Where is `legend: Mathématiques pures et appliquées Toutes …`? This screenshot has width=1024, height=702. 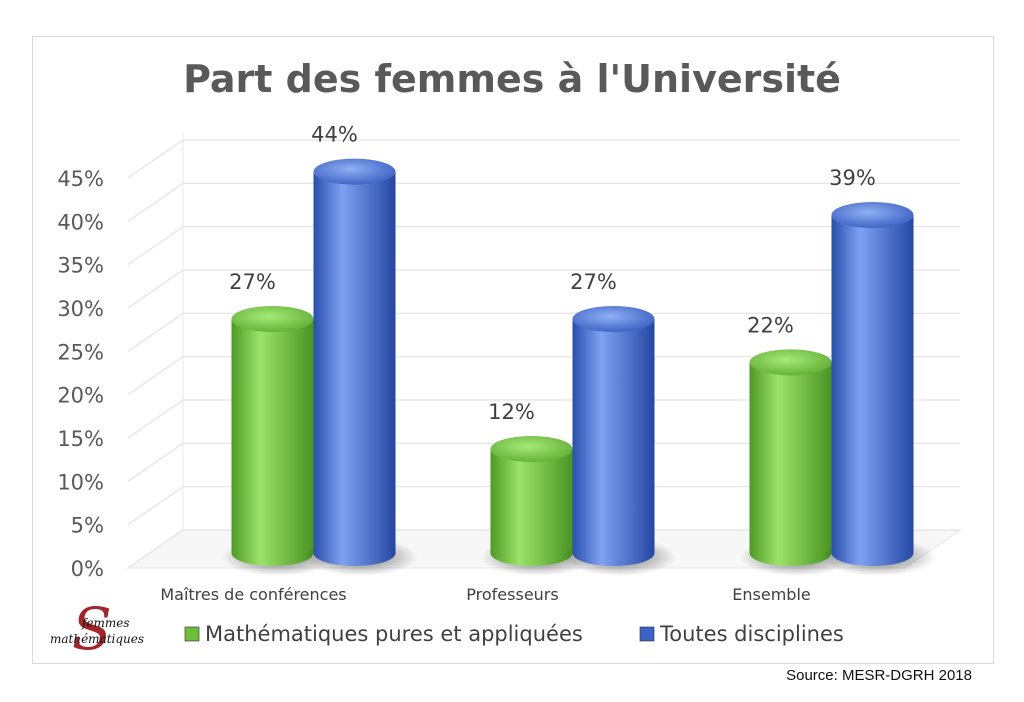 legend: Mathématiques pures et appliquées Toutes … is located at coordinates (514, 634).